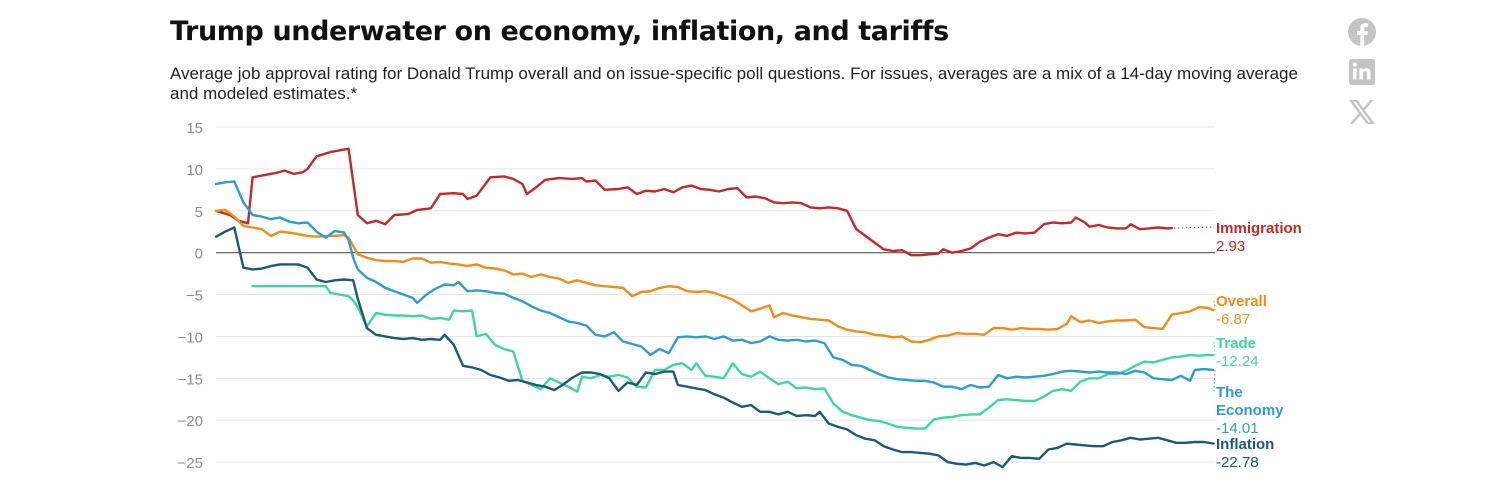  Describe the element at coordinates (1229, 392) in the screenshot. I see `series-label-the-economy: The` at that location.